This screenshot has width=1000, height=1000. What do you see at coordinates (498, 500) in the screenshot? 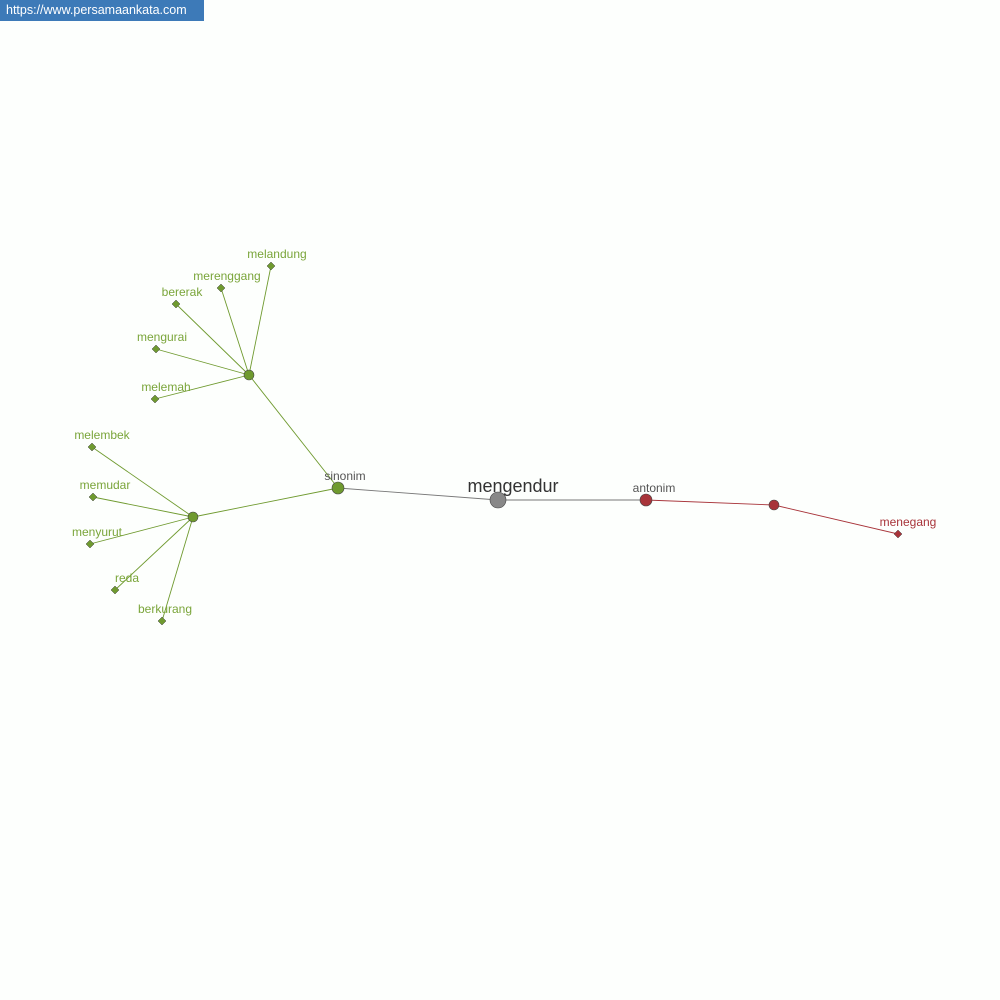
I see `center-node` at bounding box center [498, 500].